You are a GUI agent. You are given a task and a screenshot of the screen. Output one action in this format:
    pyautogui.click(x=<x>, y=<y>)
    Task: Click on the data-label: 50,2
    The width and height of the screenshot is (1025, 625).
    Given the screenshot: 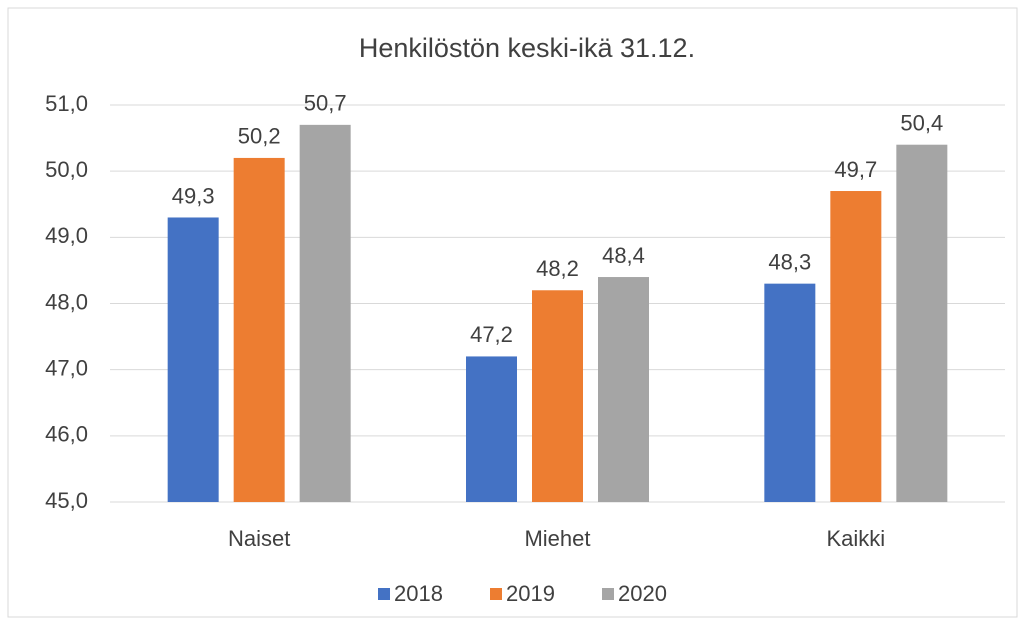 What is the action you would take?
    pyautogui.click(x=259, y=136)
    